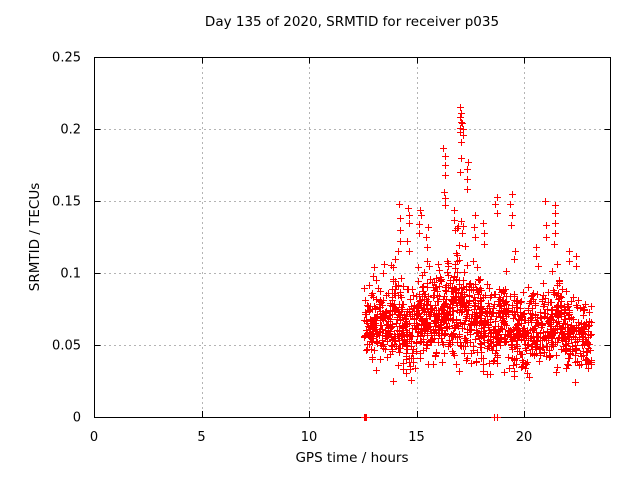  What do you see at coordinates (70, 130) in the screenshot?
I see `y-tick-label: 0.2` at bounding box center [70, 130].